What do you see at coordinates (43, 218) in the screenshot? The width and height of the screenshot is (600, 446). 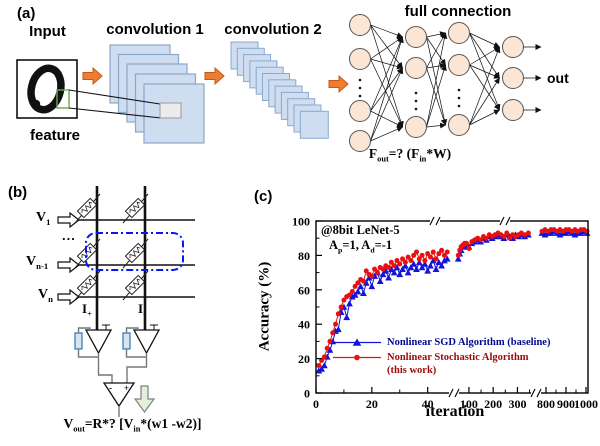 I see `v1-label: V1` at bounding box center [43, 218].